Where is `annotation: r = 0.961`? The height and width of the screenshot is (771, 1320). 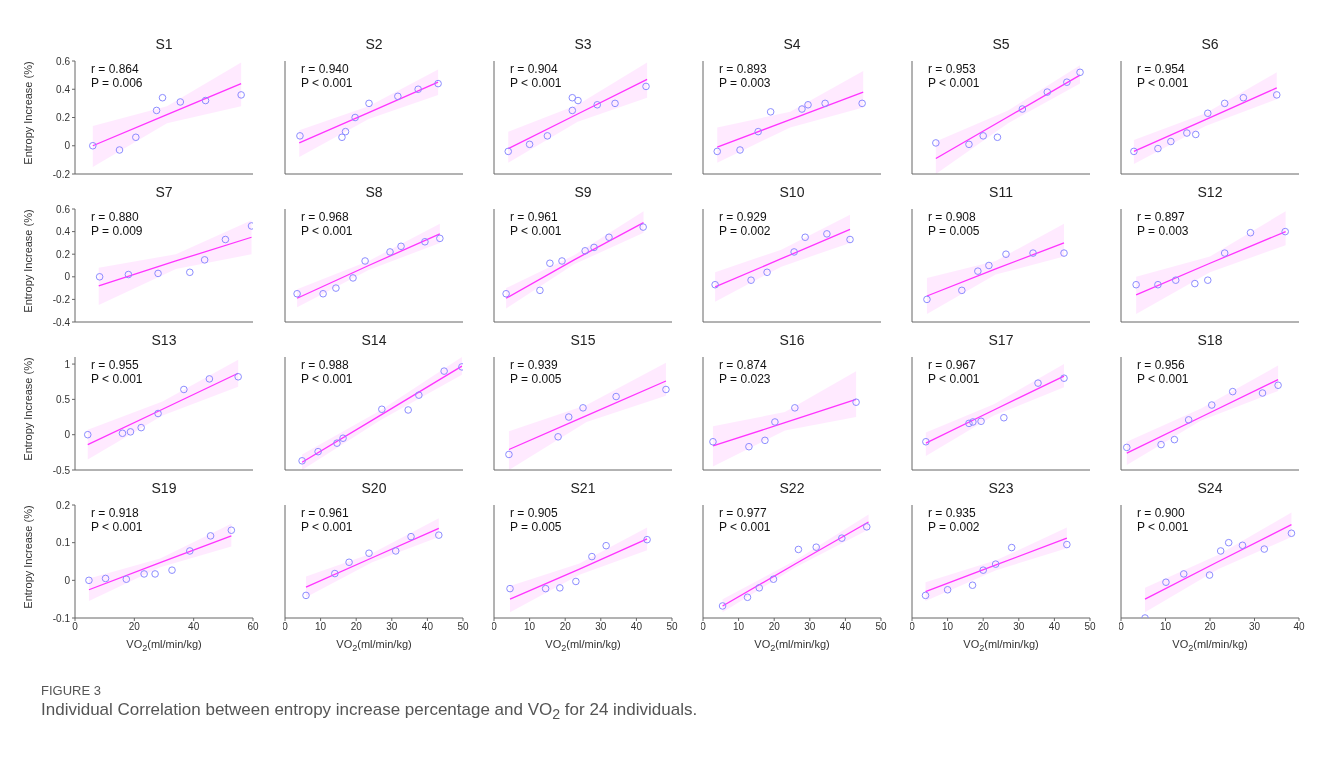
annotation: r = 0.961 is located at coordinates (325, 513).